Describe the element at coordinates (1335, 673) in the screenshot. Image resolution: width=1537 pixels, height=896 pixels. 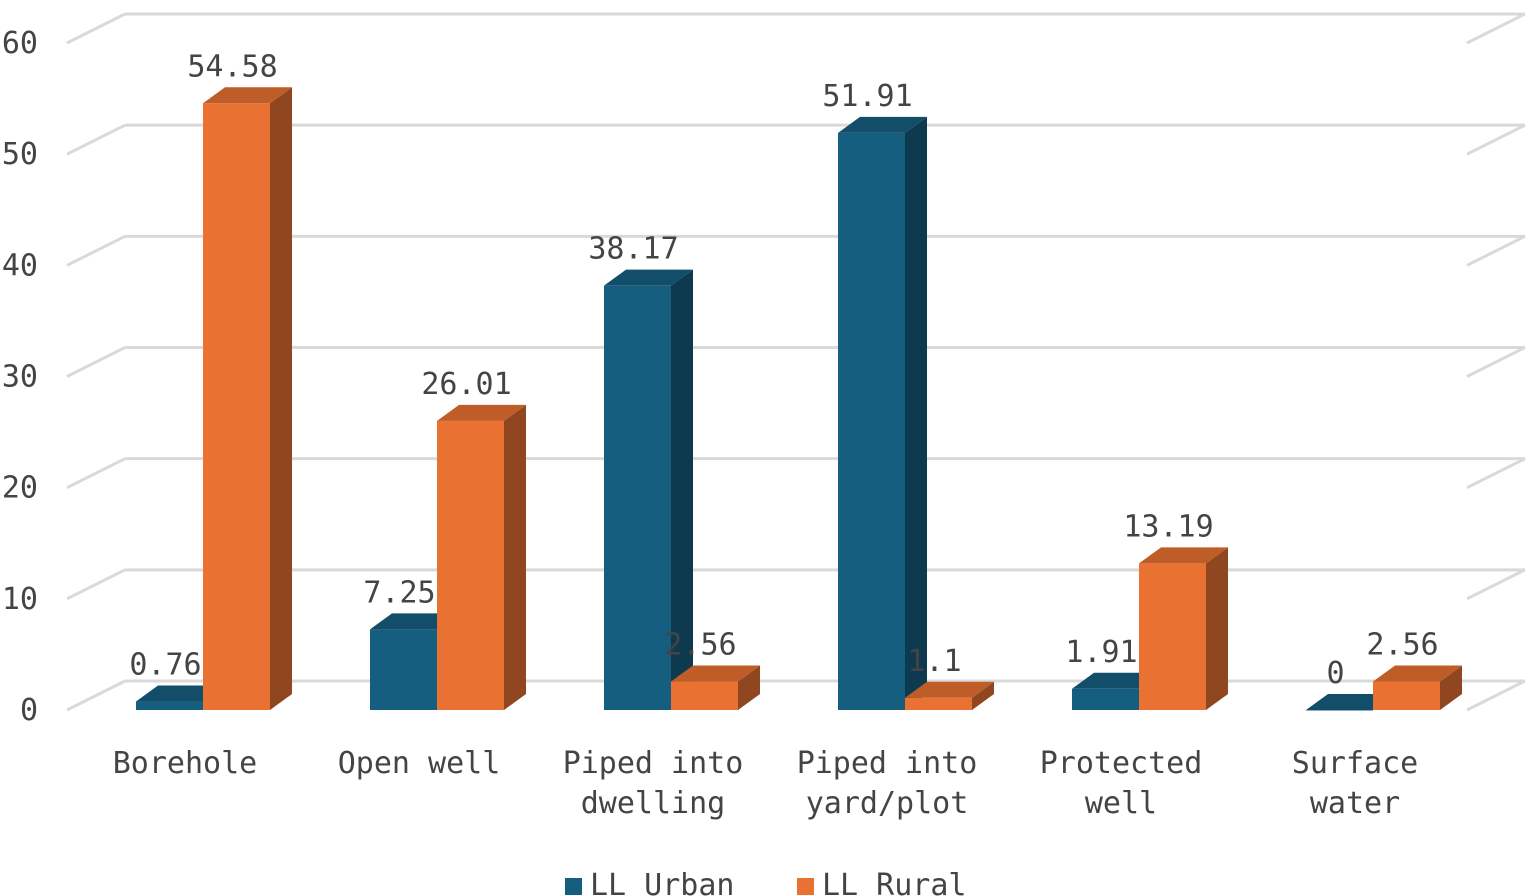
I see `data-label: 0` at that location.